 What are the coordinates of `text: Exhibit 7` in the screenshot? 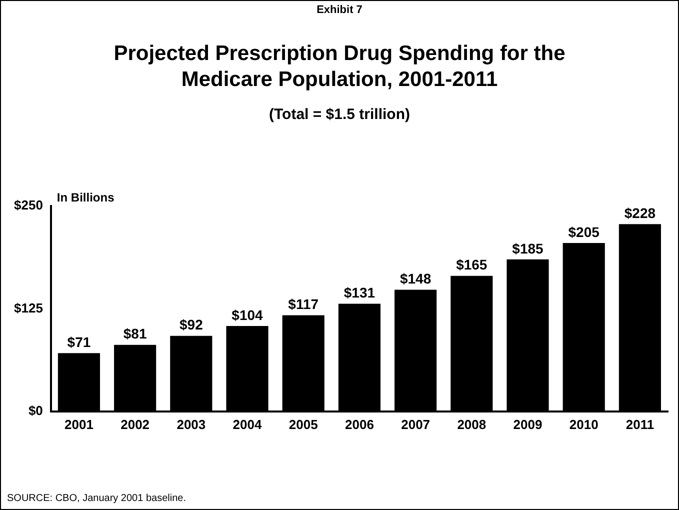 It's located at (340, 10).